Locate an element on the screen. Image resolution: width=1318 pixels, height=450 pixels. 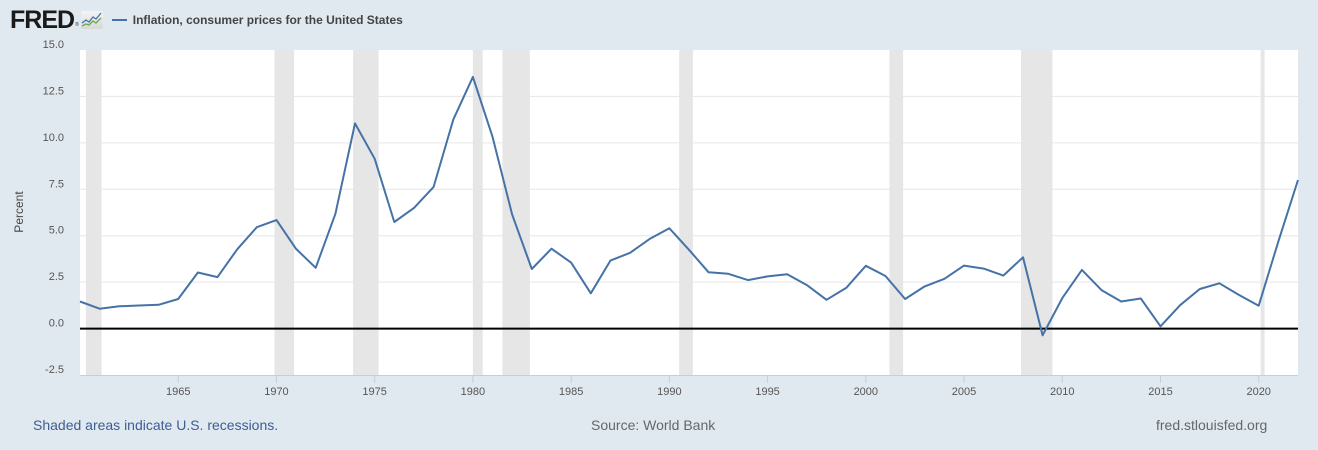
x-tick-label: 1965 is located at coordinates (178, 392).